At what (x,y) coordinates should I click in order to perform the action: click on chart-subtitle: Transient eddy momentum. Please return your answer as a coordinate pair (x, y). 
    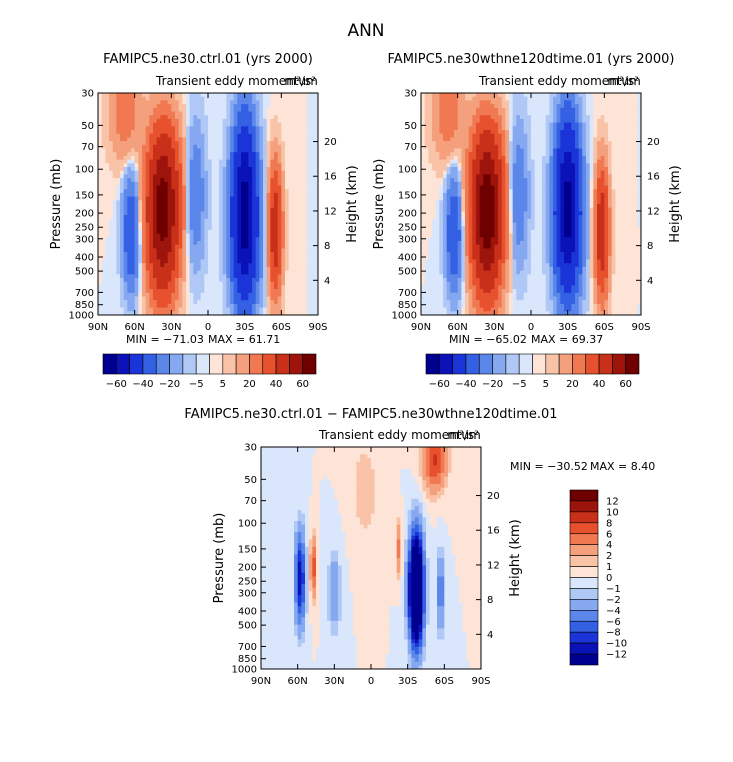
    Looking at the image, I should click on (559, 81).